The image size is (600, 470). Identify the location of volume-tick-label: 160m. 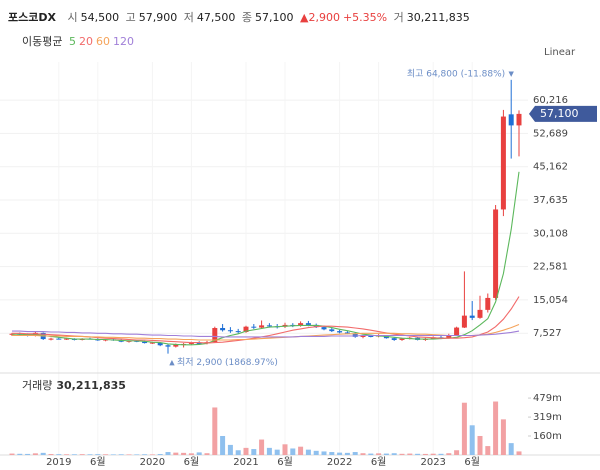
(547, 436).